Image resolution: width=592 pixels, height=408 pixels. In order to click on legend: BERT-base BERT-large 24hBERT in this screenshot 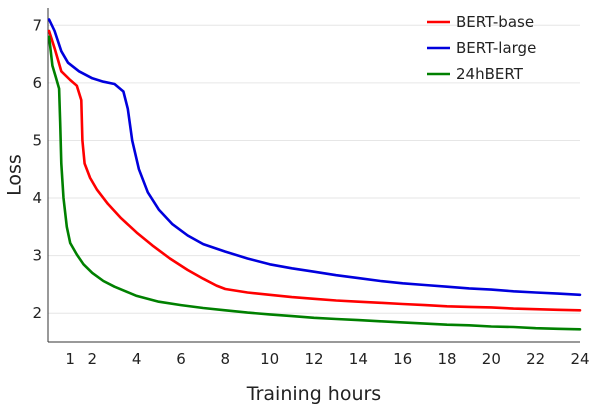, I will do `click(481, 48)`.